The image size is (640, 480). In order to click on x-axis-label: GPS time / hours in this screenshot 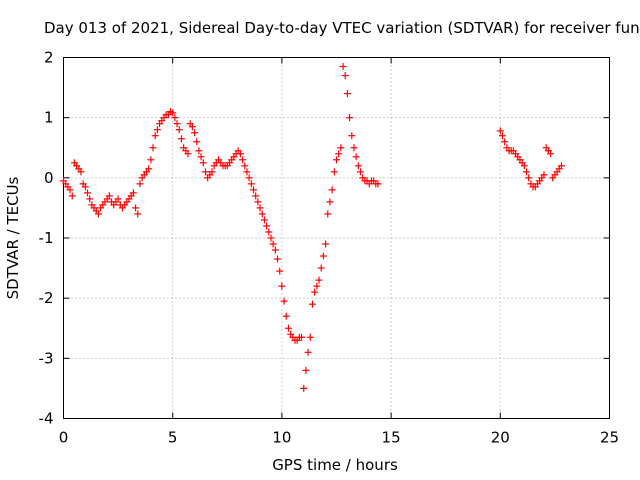, I will do `click(335, 465)`.